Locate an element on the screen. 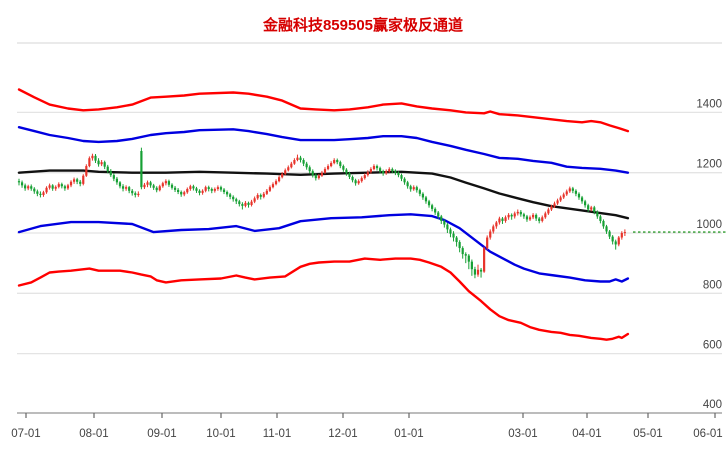 The image size is (726, 450). x-tick-label: 07-01 is located at coordinates (25, 434).